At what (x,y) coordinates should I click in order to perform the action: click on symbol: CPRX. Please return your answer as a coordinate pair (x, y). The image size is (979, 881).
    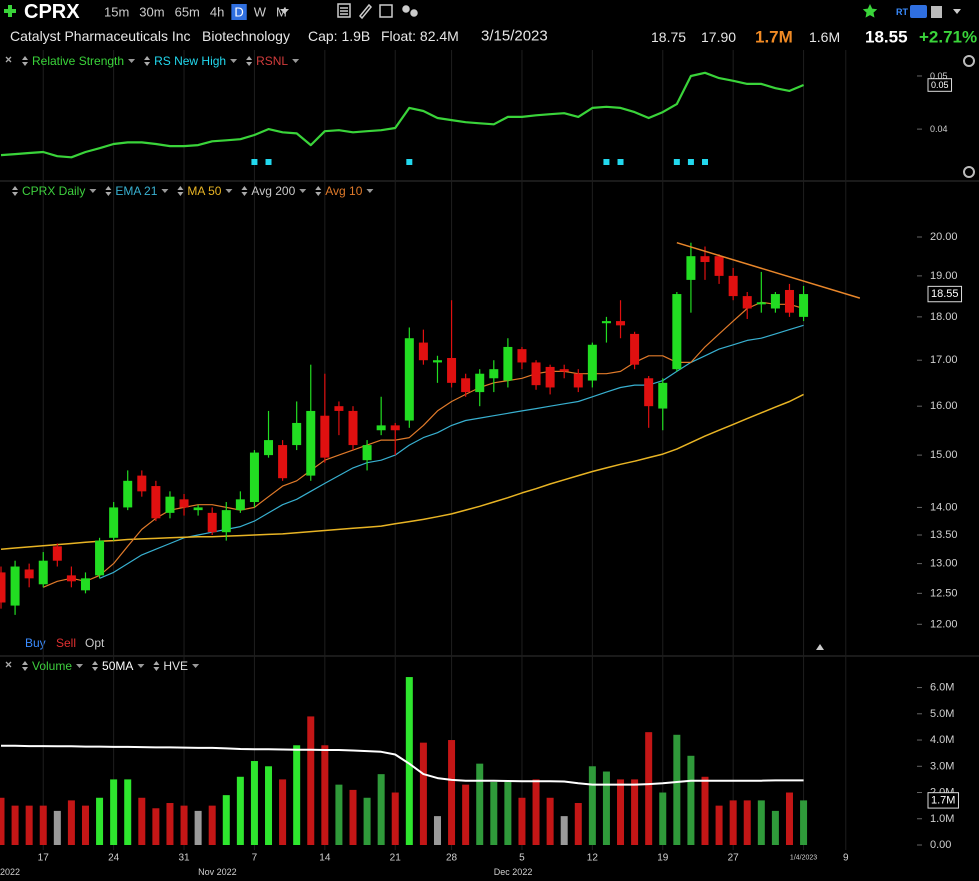
    Looking at the image, I should click on (52, 12).